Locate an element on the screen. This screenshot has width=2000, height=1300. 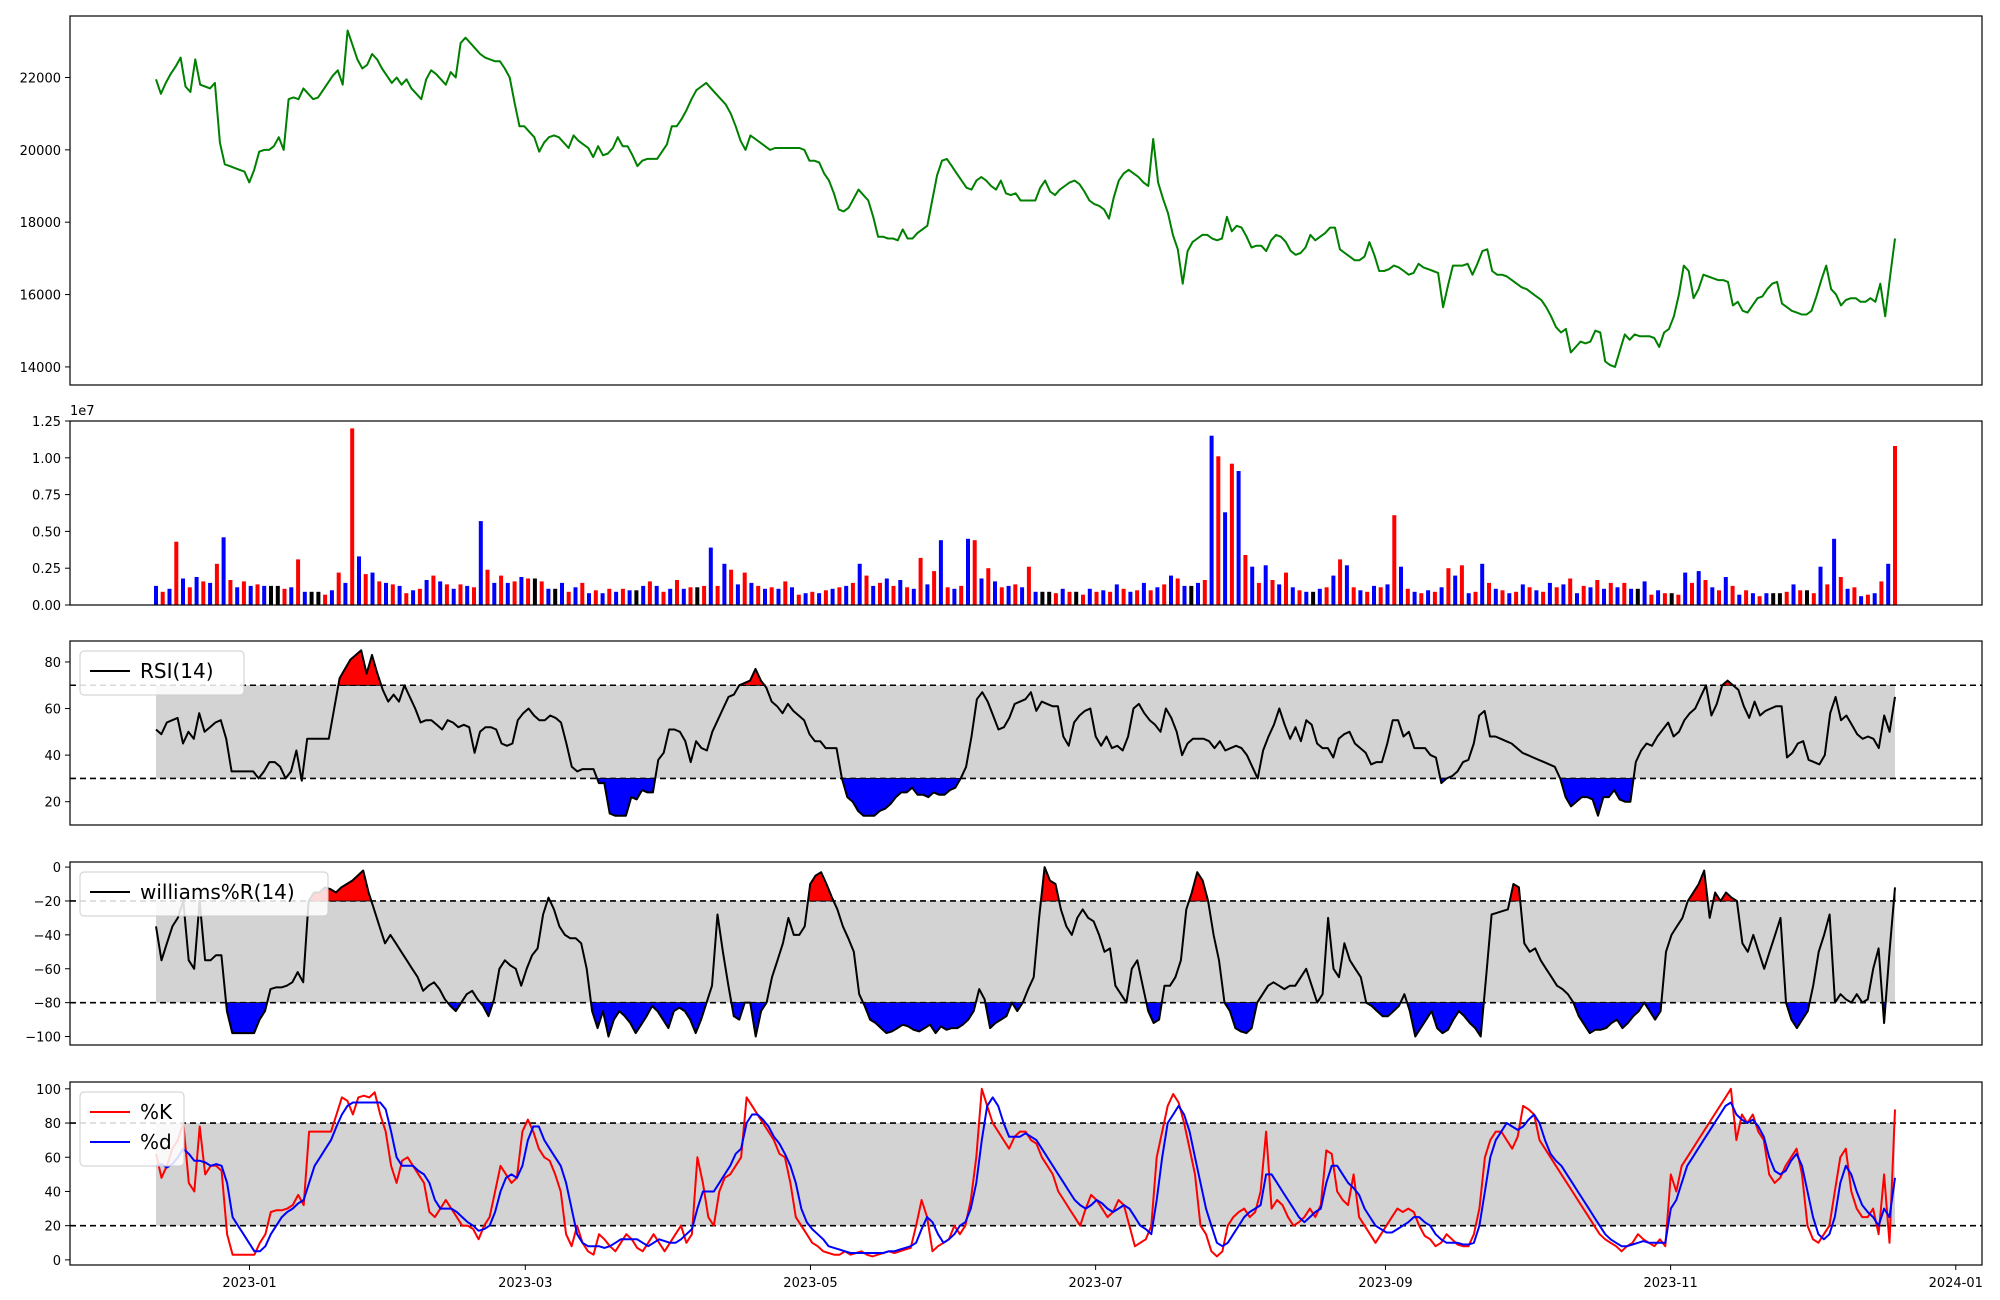
x-tick-label: 2023-01 is located at coordinates (249, 1283).